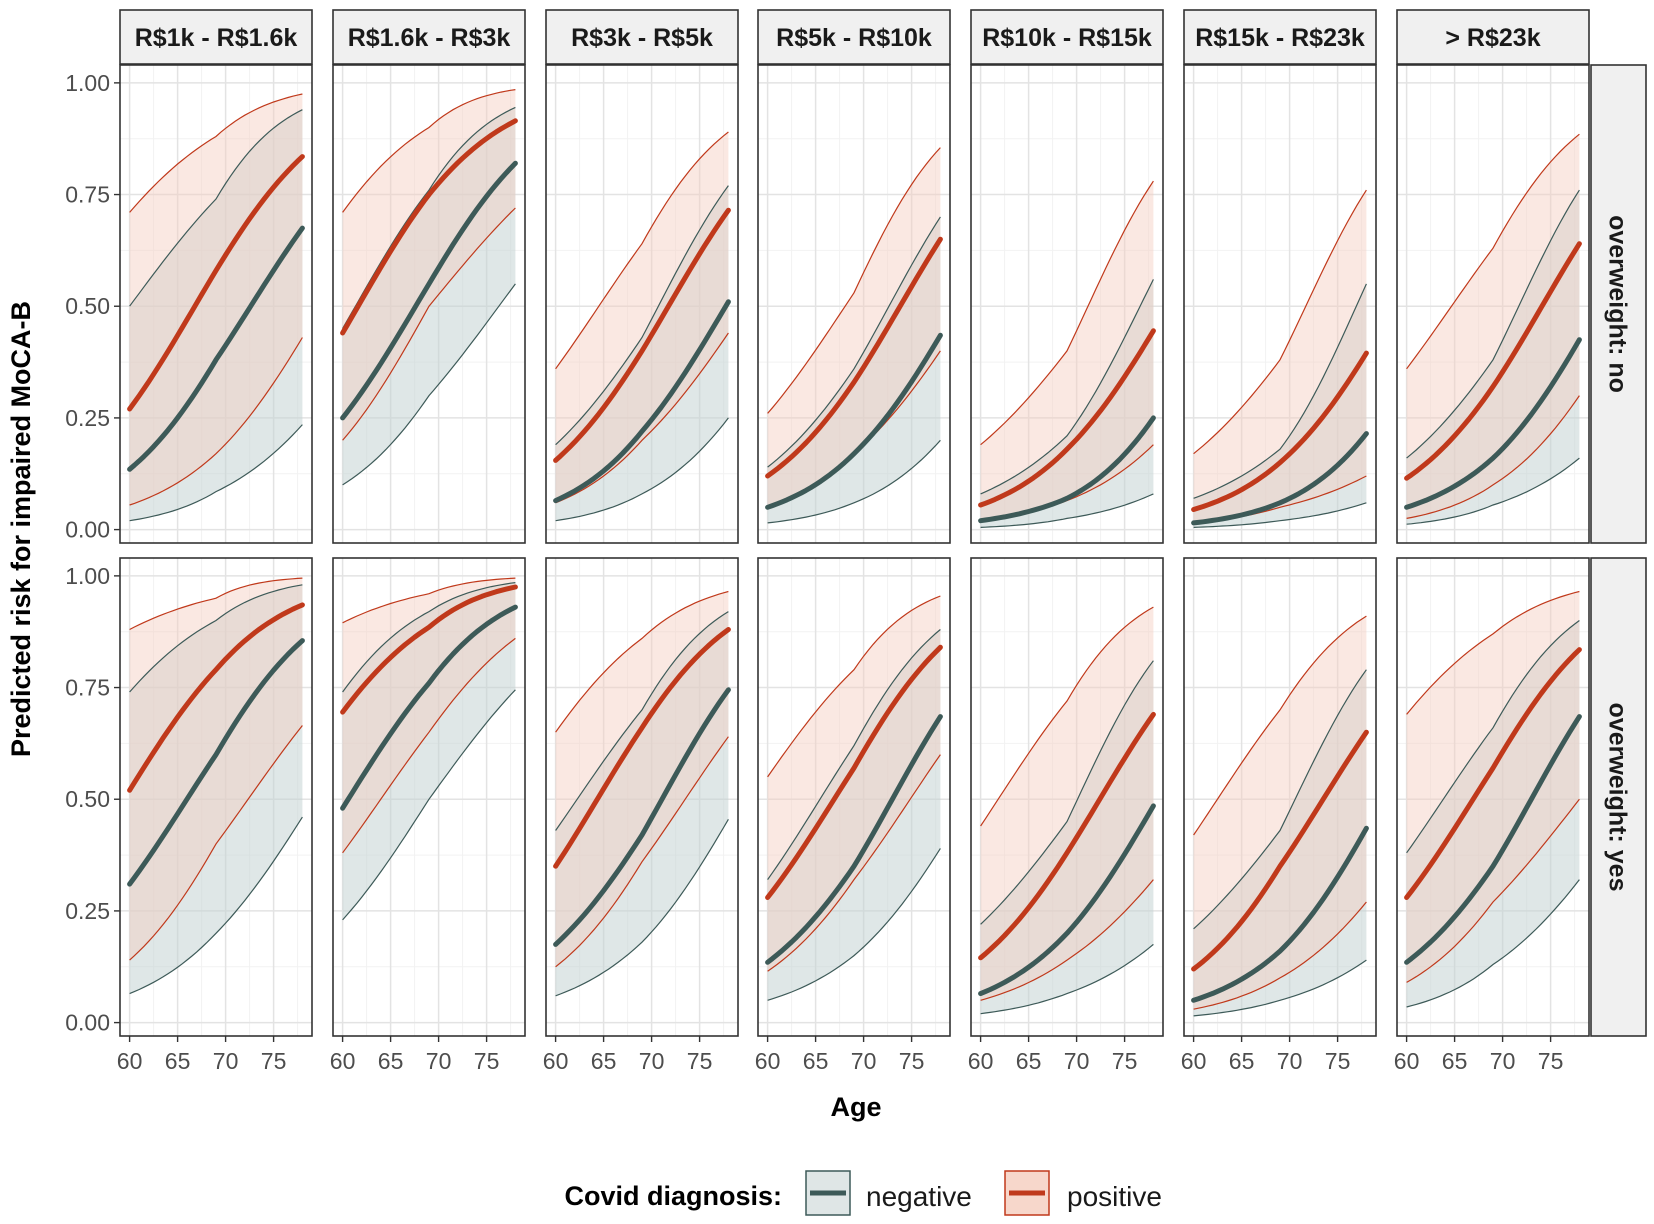 This screenshot has height=1224, width=1654. I want to click on legend-label-positive: positive, so click(1114, 1196).